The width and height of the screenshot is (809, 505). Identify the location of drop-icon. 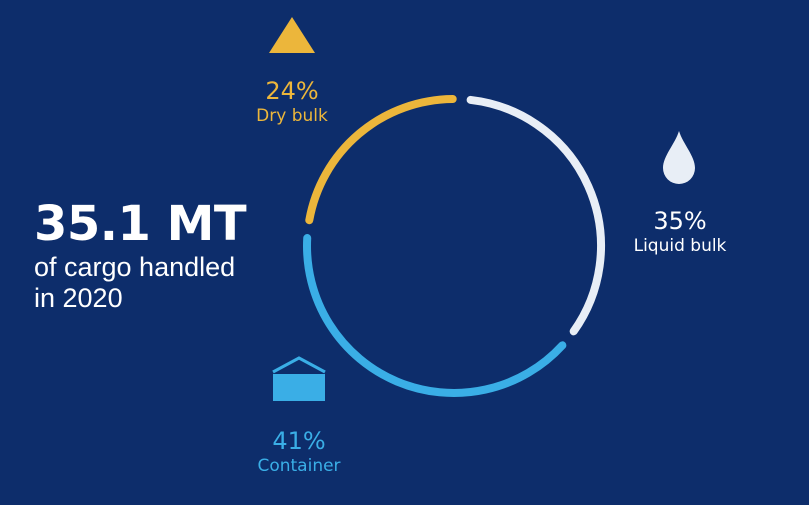
(679, 157).